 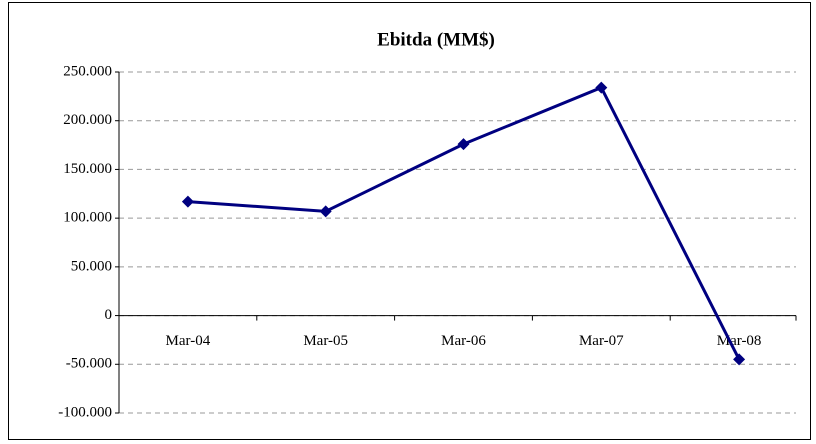 I want to click on x-tick-label: Mar-05, so click(x=325, y=341).